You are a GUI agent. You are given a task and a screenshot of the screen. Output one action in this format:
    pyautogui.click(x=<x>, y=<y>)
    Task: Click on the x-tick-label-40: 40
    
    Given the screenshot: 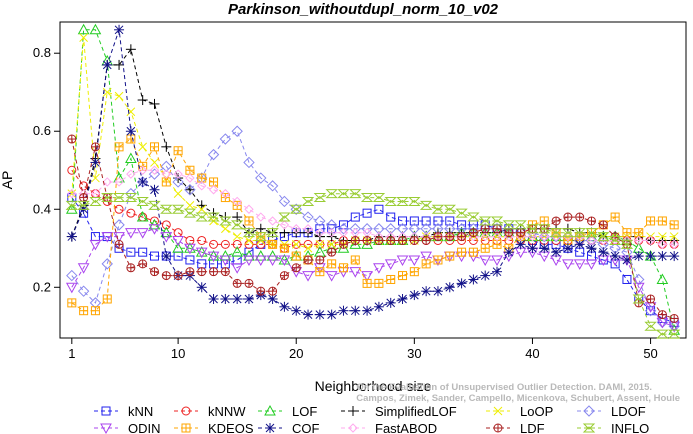 What is the action you would take?
    pyautogui.click(x=532, y=353)
    